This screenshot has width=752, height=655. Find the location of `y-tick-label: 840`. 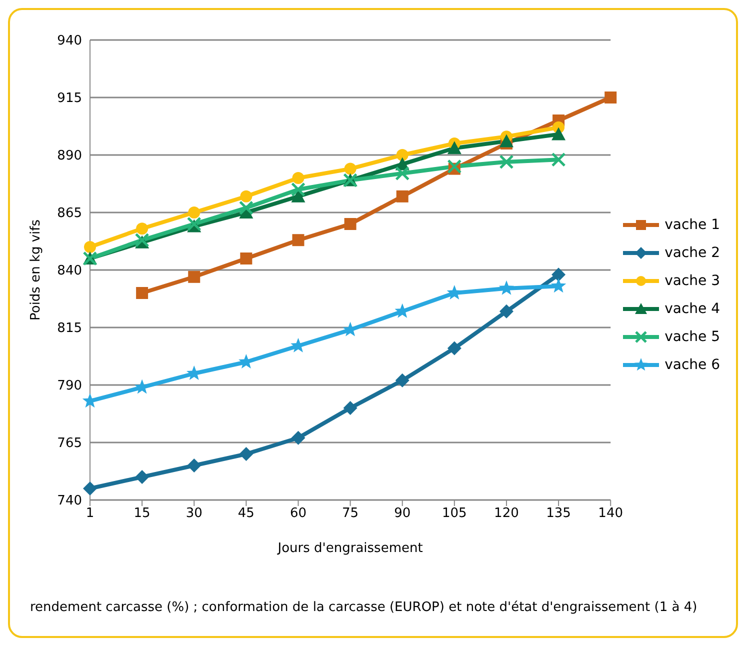

y-tick-label: 840 is located at coordinates (69, 271).